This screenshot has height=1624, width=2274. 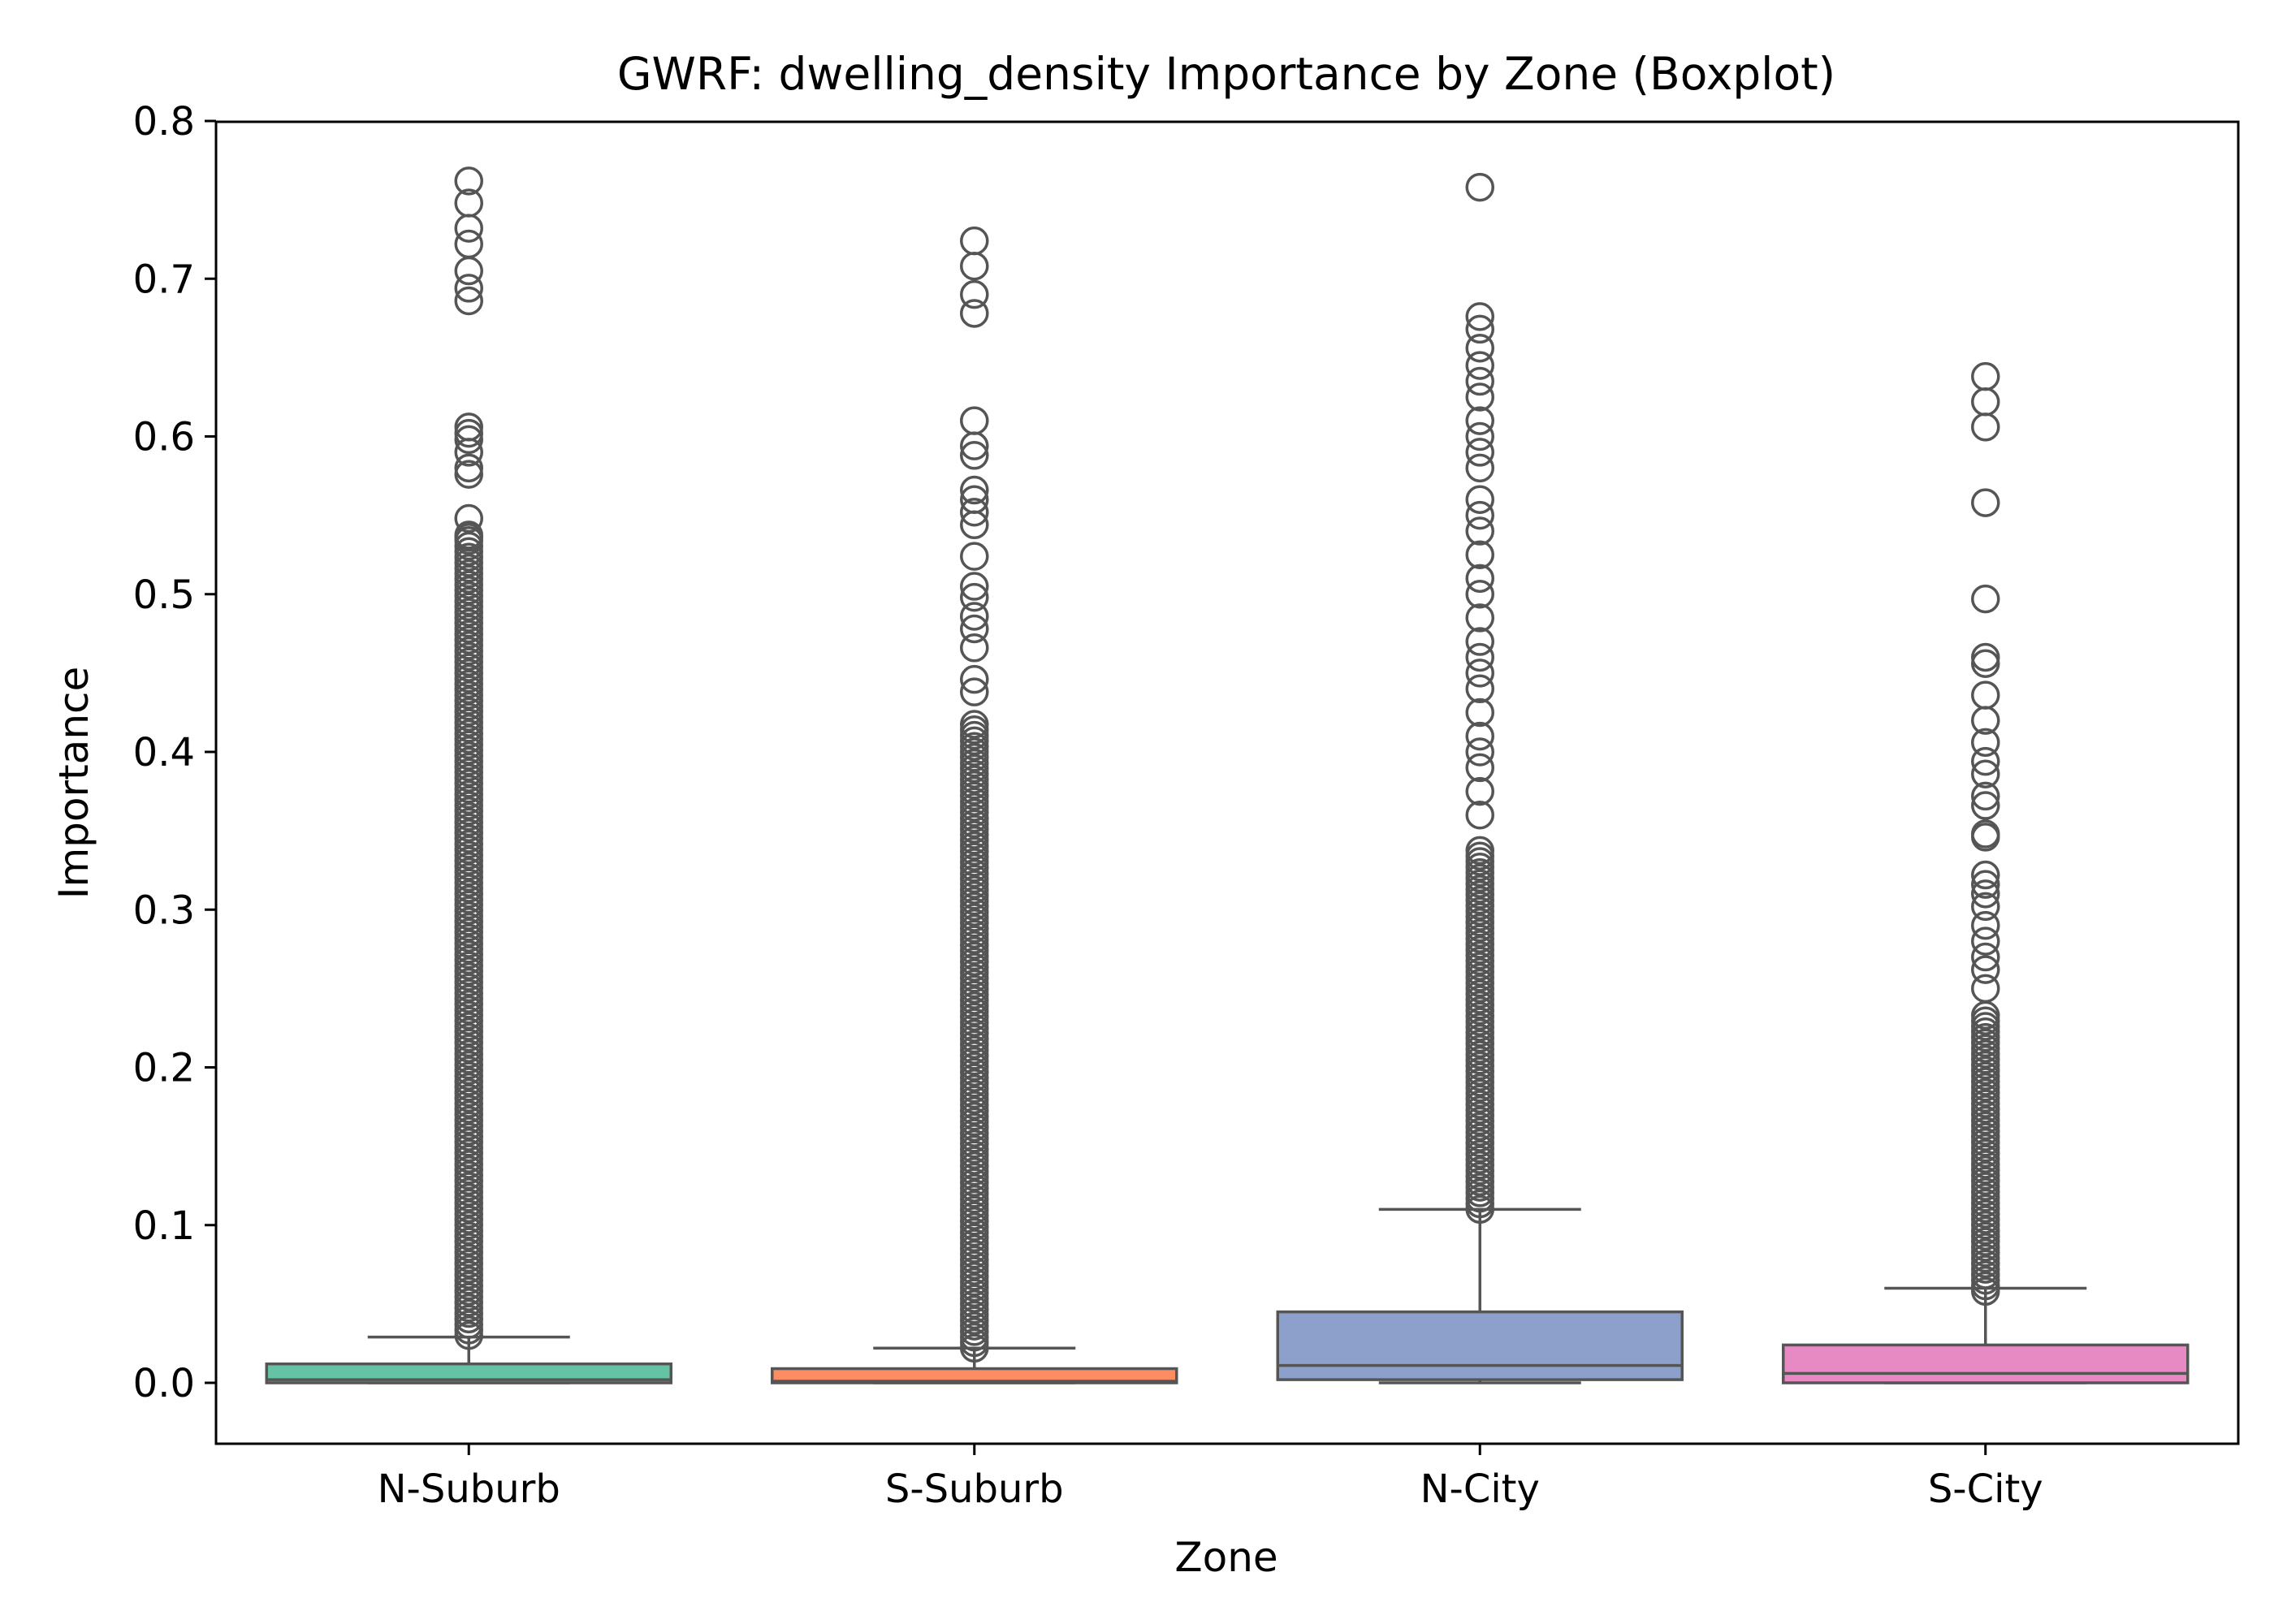 What do you see at coordinates (164, 280) in the screenshot?
I see `y-tick-label: 0.7` at bounding box center [164, 280].